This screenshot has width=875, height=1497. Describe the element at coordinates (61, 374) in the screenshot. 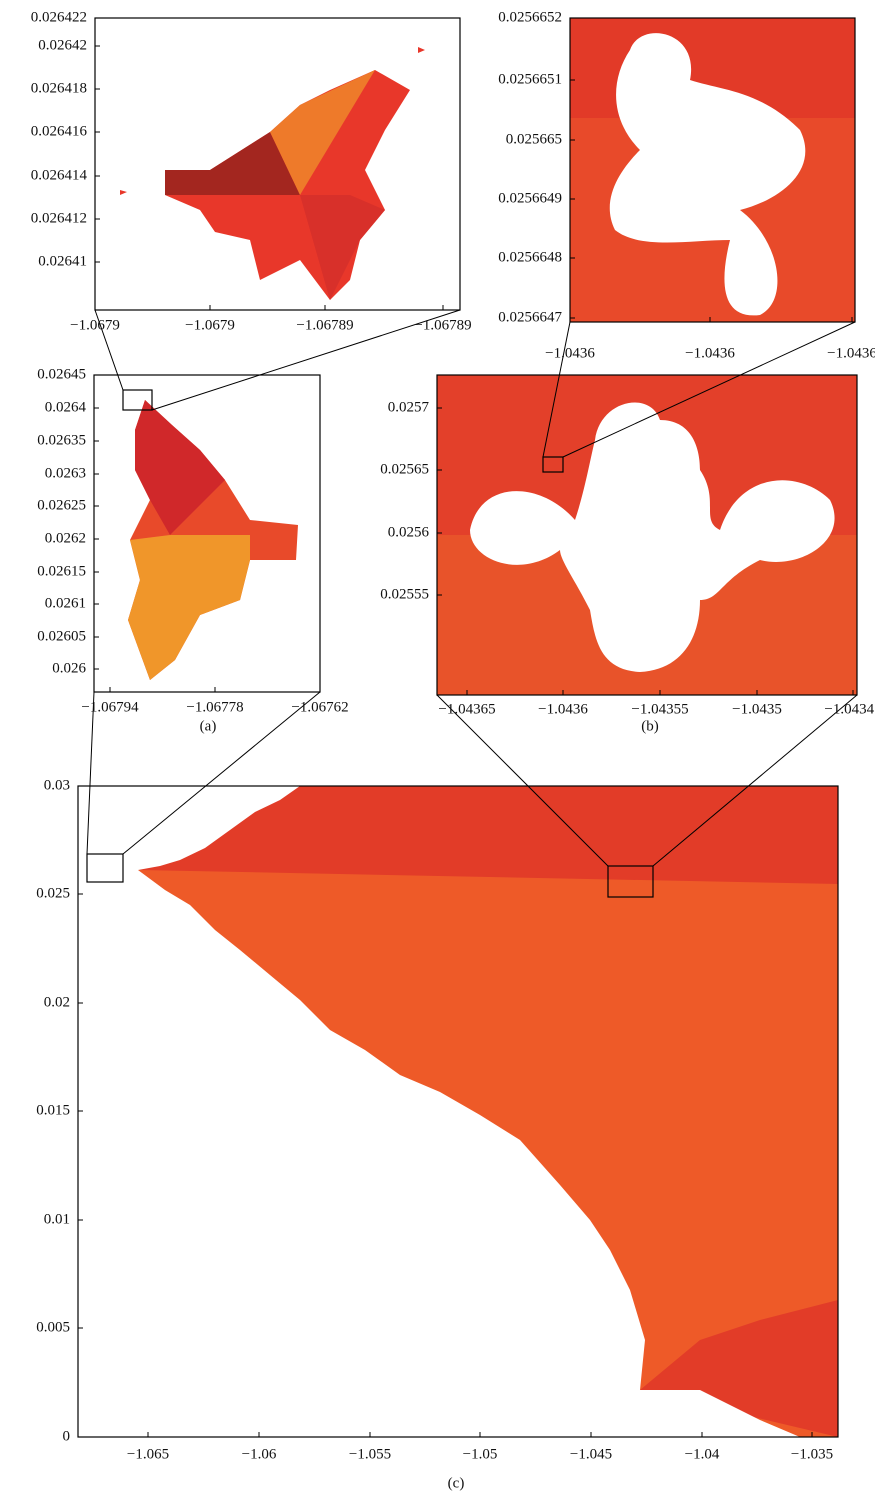

I see `y-tick-label: 0.02645` at that location.